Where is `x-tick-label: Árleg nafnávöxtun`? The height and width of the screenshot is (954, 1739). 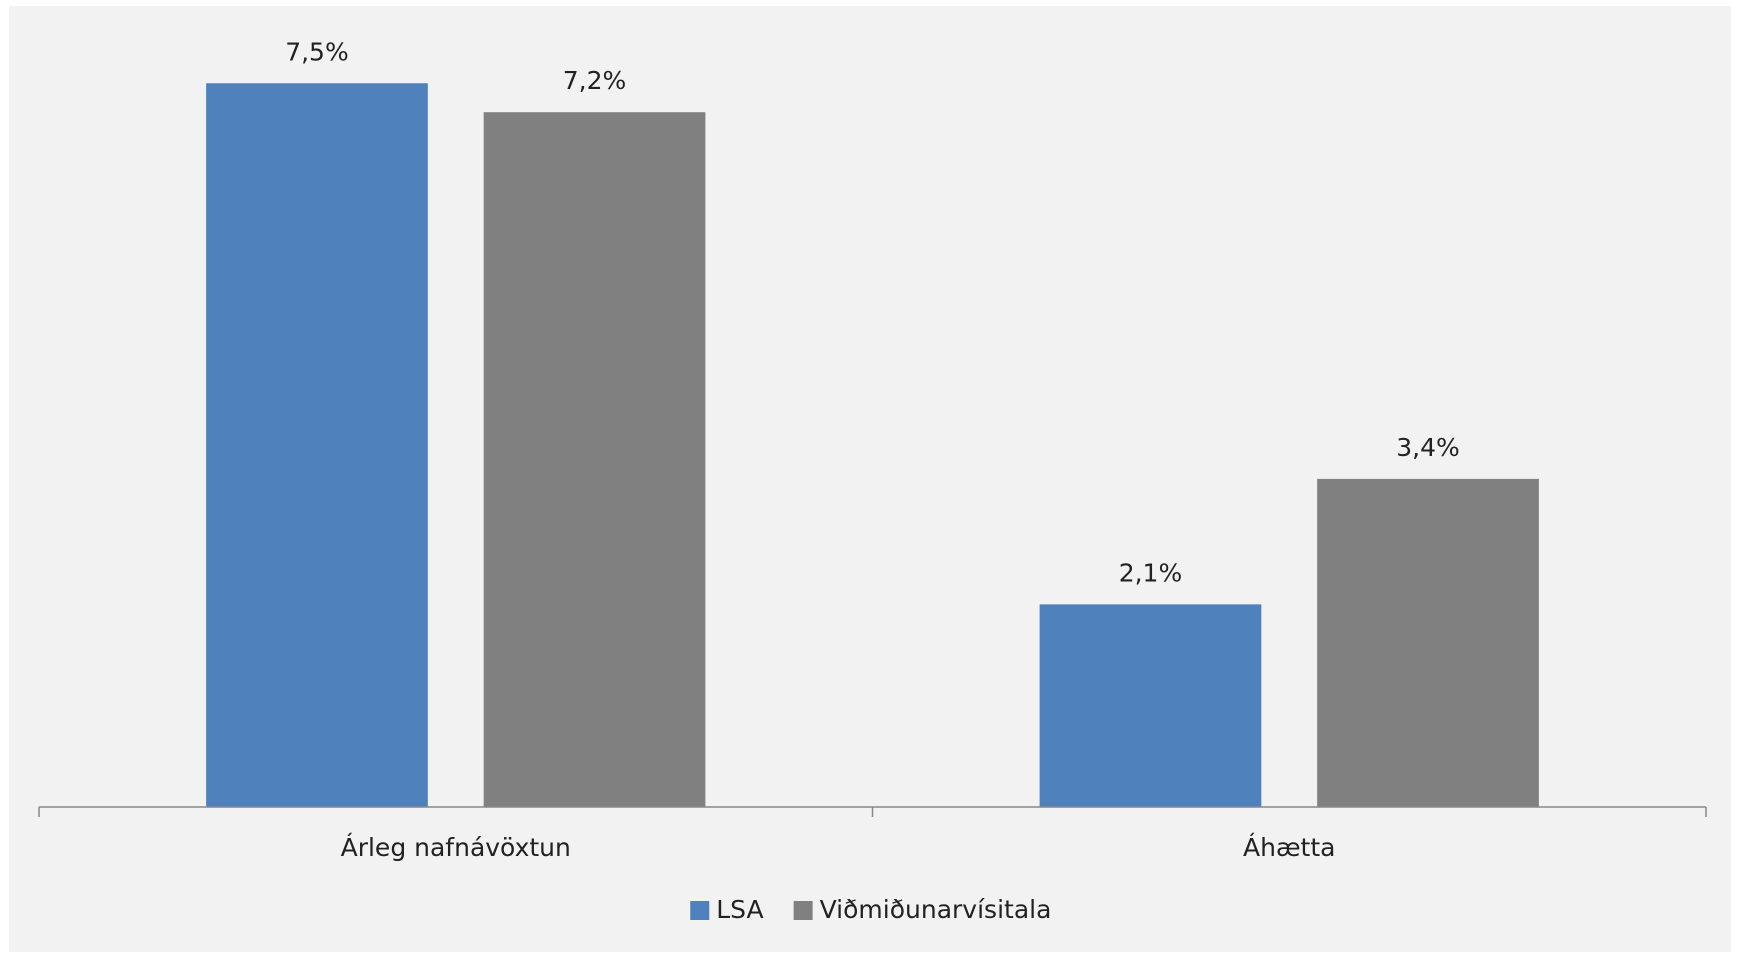
x-tick-label: Árleg nafnávöxtun is located at coordinates (456, 847).